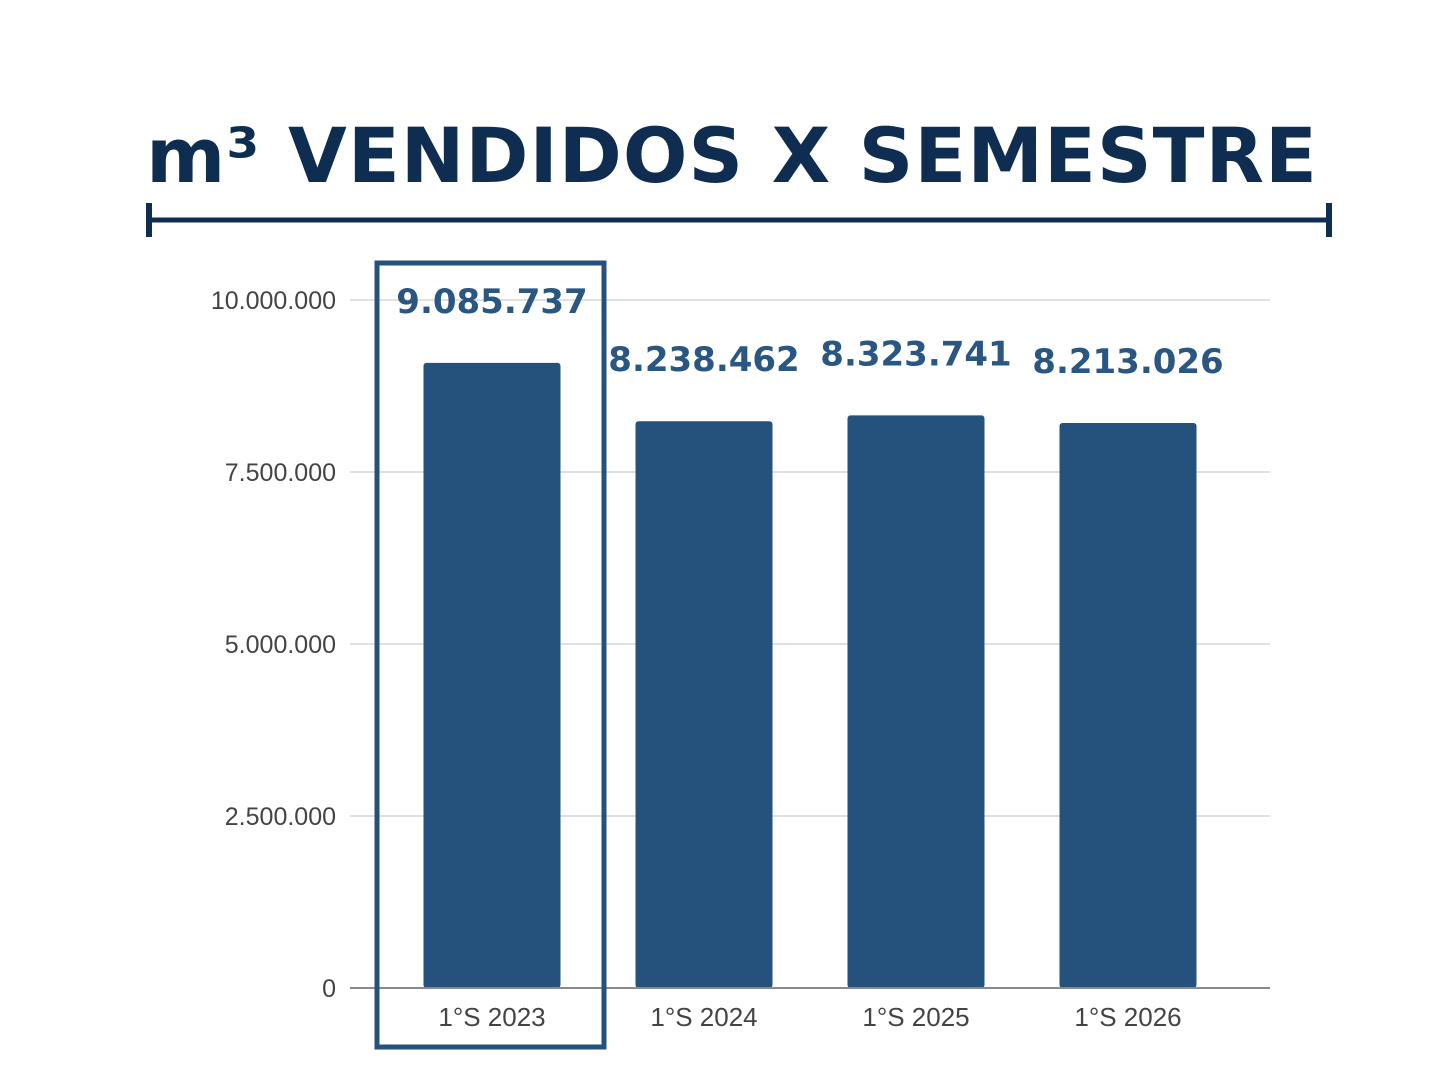  What do you see at coordinates (491, 302) in the screenshot?
I see `bar-value-label: 9.085.737` at bounding box center [491, 302].